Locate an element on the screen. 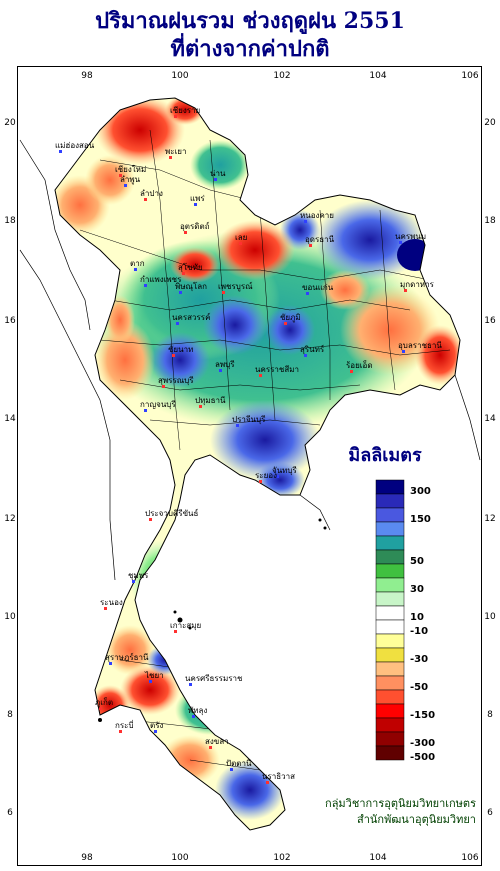  longitude-tick-labels-bottom: 98 100 102 104 106 is located at coordinates (280, 858).